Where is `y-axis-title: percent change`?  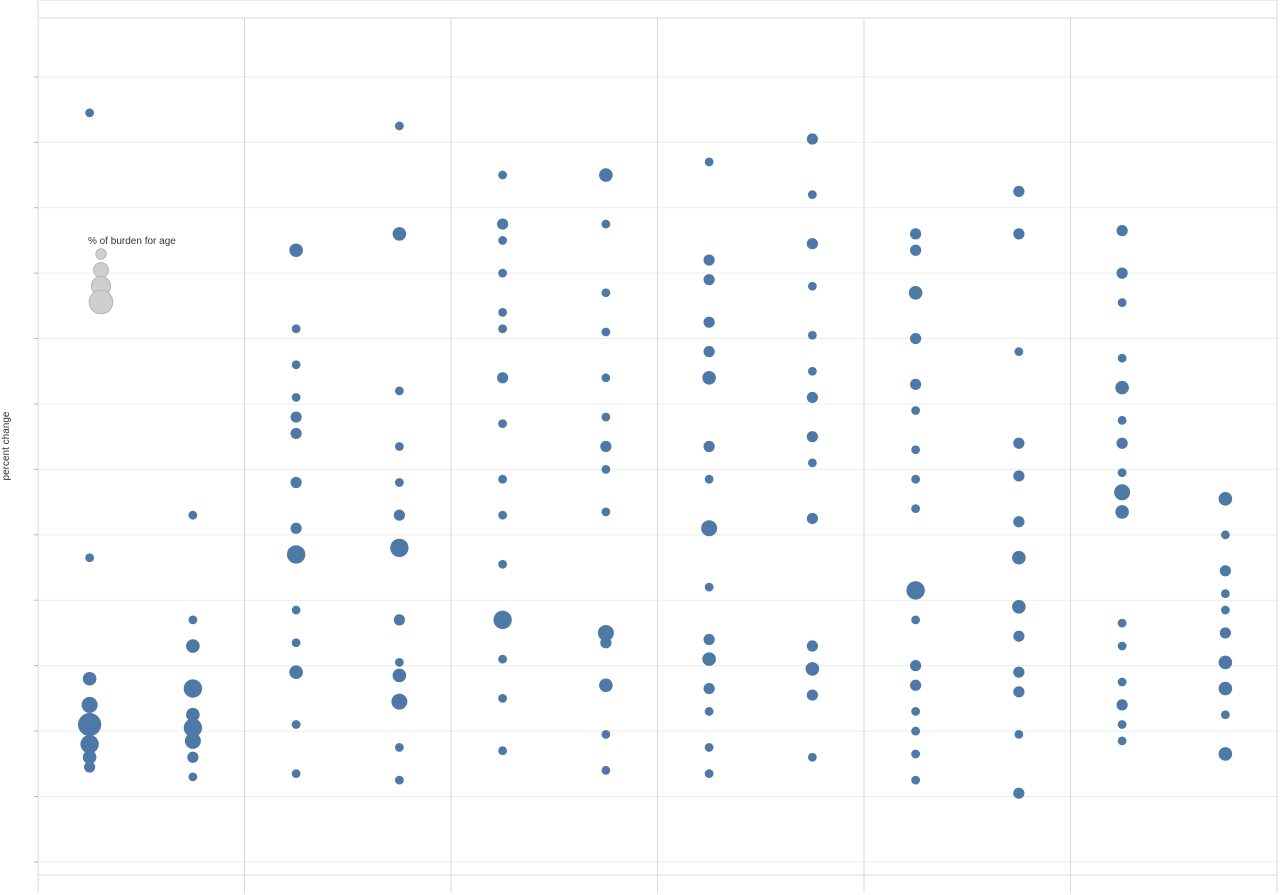 y-axis-title: percent change is located at coordinates (6, 445).